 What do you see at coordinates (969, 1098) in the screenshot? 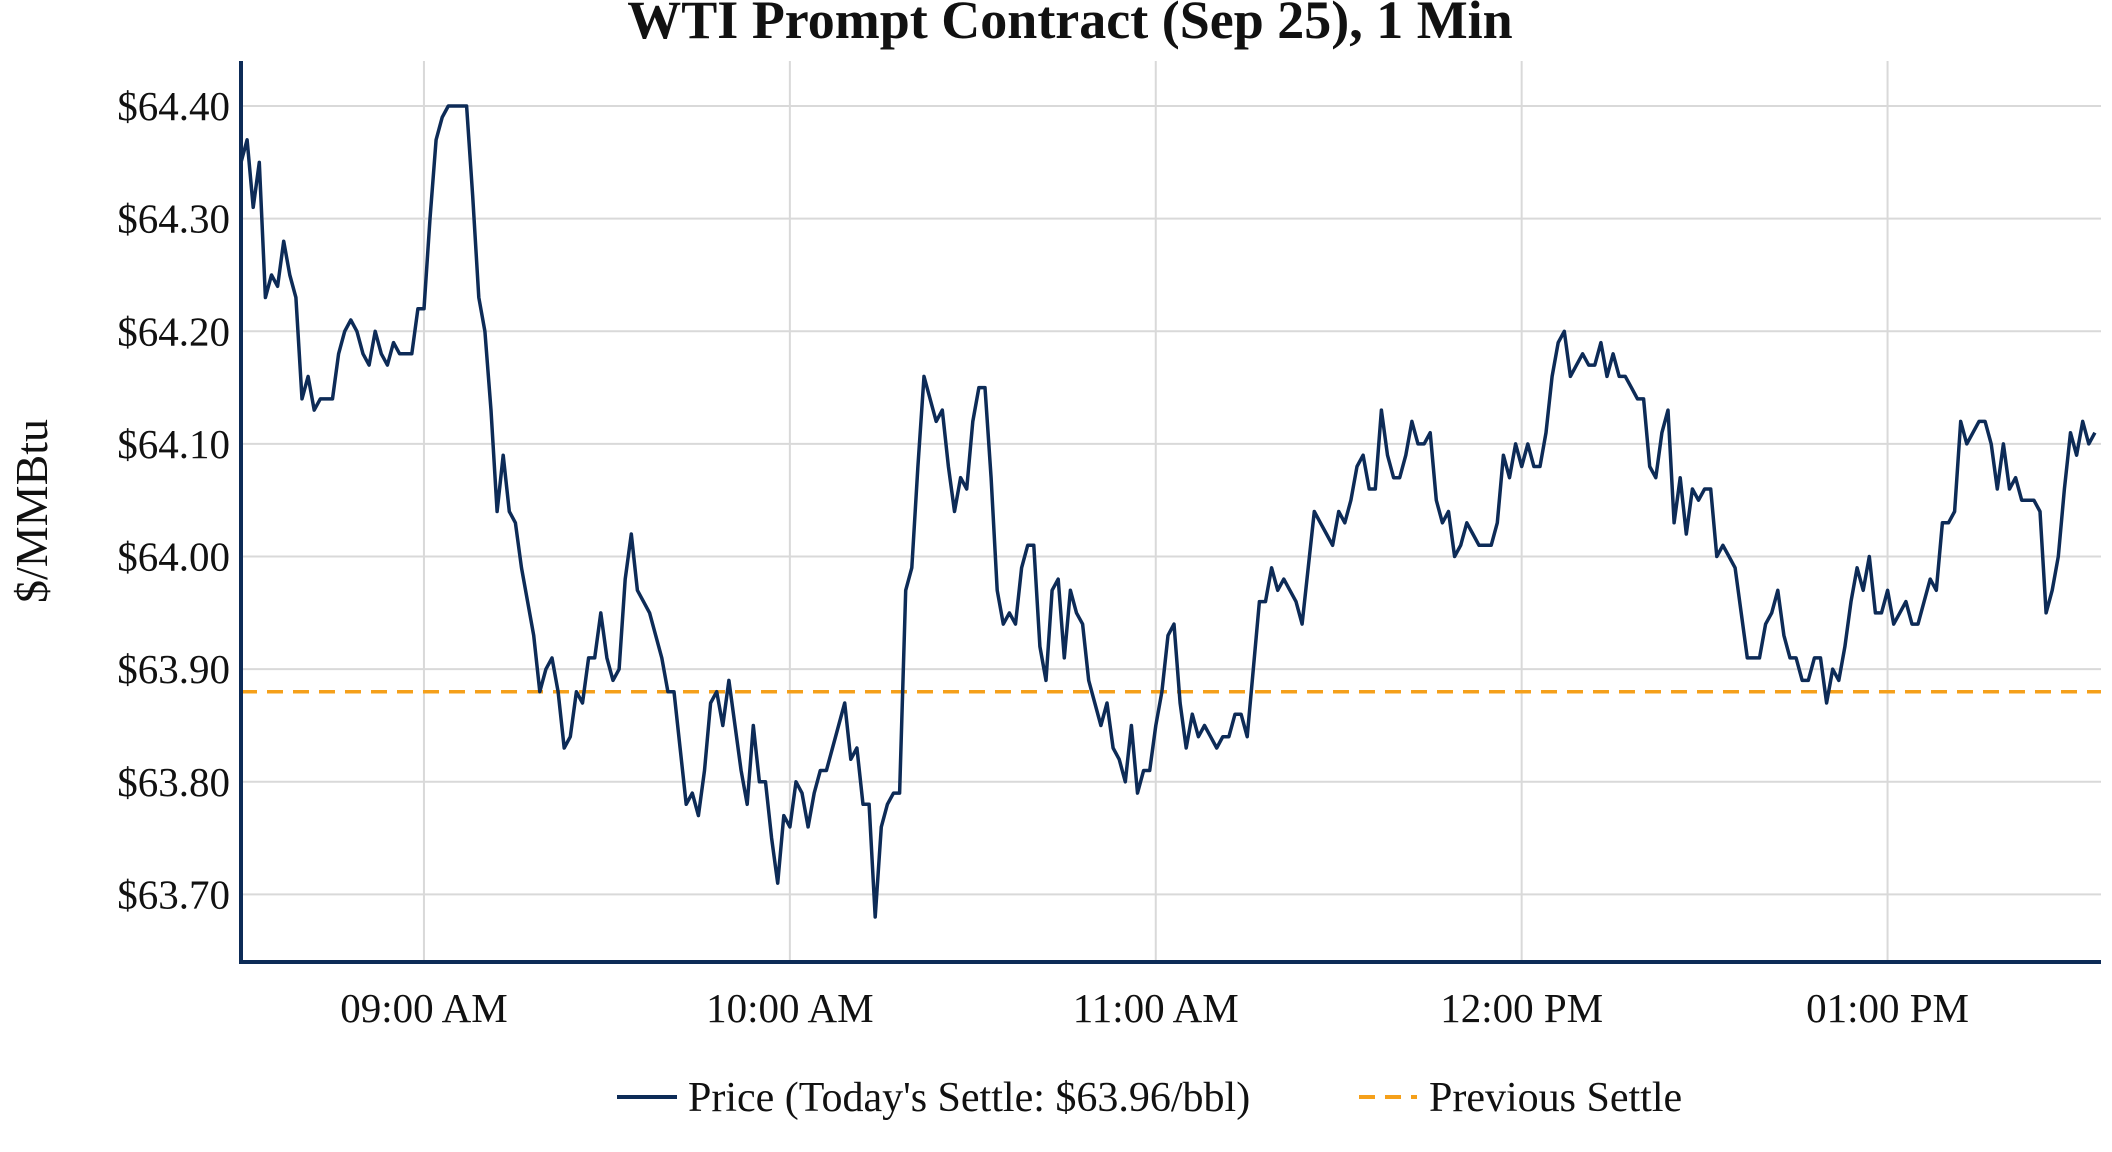
I see `legend-price-label: Price (Today's Settle: $63.96/bbl)` at bounding box center [969, 1098].